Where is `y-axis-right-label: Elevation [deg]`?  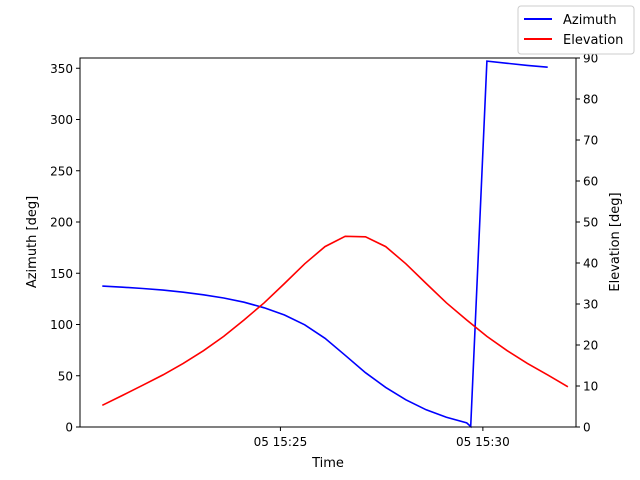
y-axis-right-label: Elevation [deg] is located at coordinates (615, 241).